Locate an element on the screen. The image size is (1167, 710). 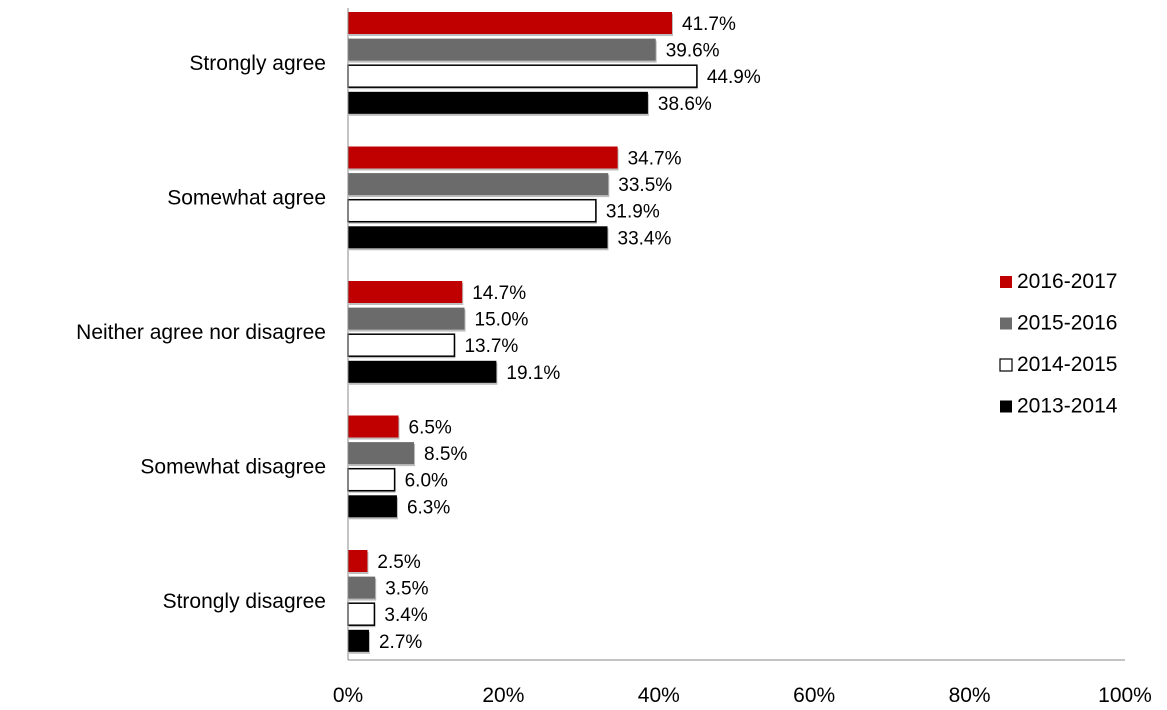
data-label: 33.5% is located at coordinates (645, 185).